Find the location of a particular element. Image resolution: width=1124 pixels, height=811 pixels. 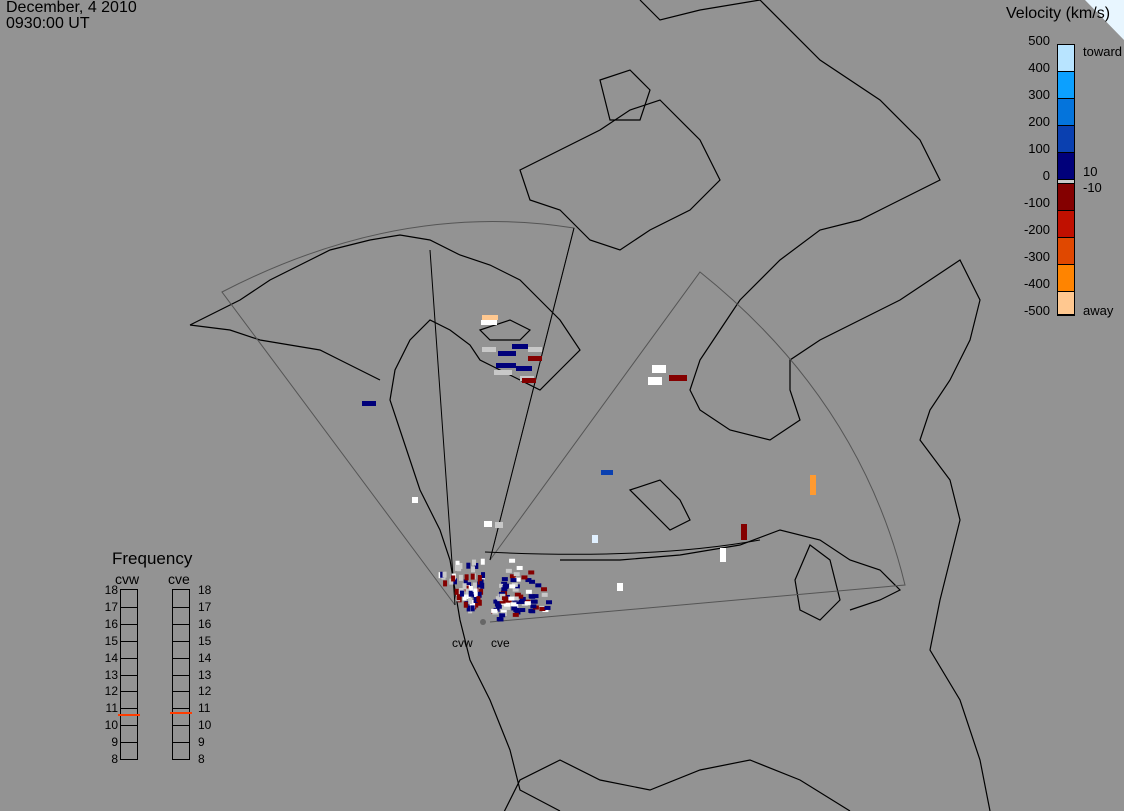

frequency-title: Frequency is located at coordinates (152, 558).